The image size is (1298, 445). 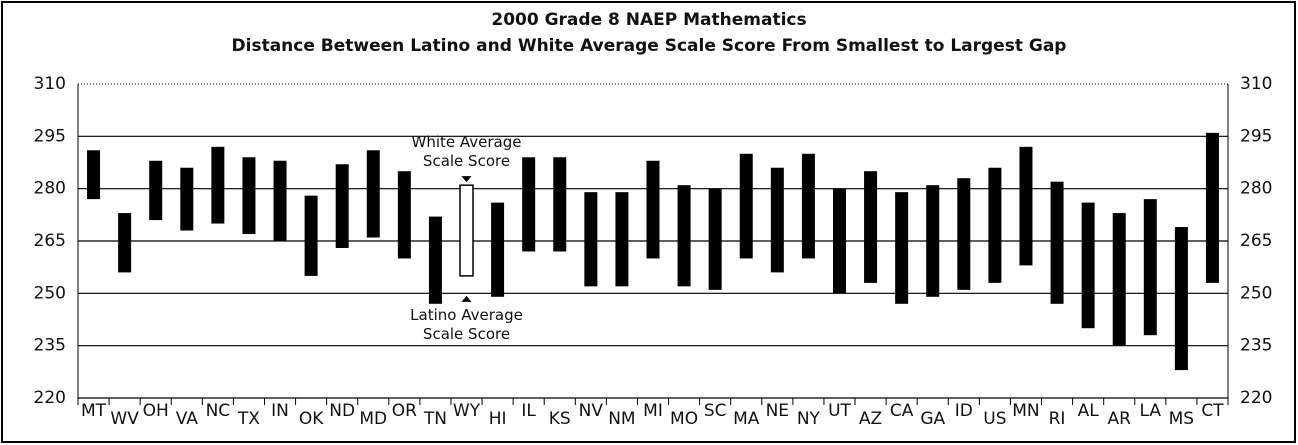 What do you see at coordinates (777, 411) in the screenshot?
I see `x-tick-label: NE` at bounding box center [777, 411].